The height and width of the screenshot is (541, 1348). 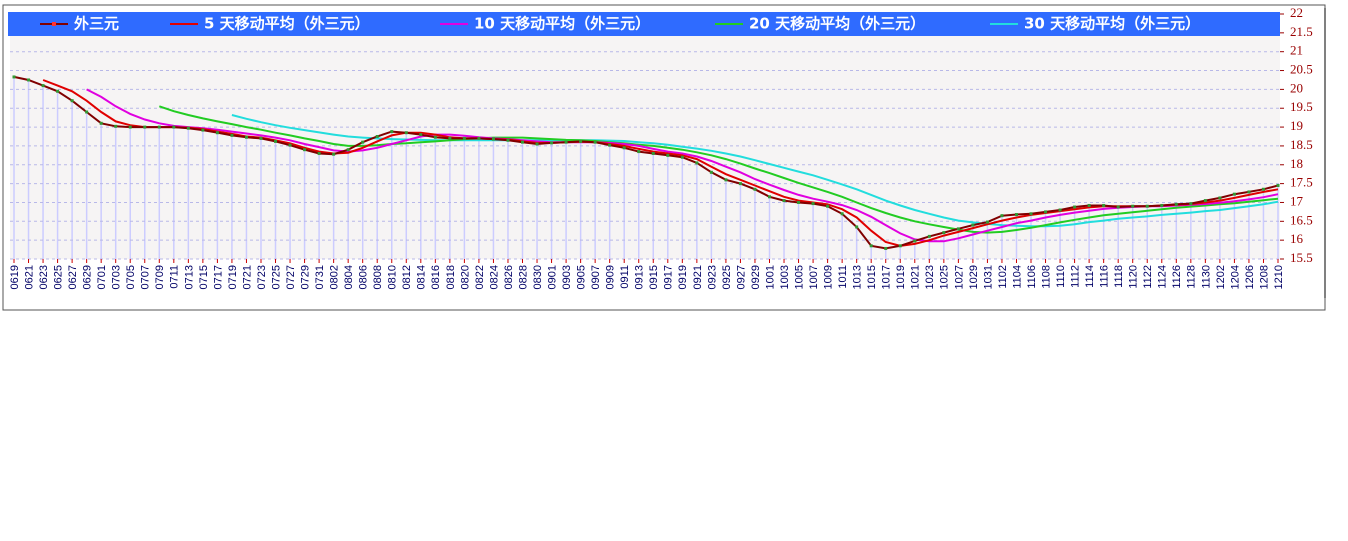 I want to click on x-tick-label: 0804, so click(x=349, y=277).